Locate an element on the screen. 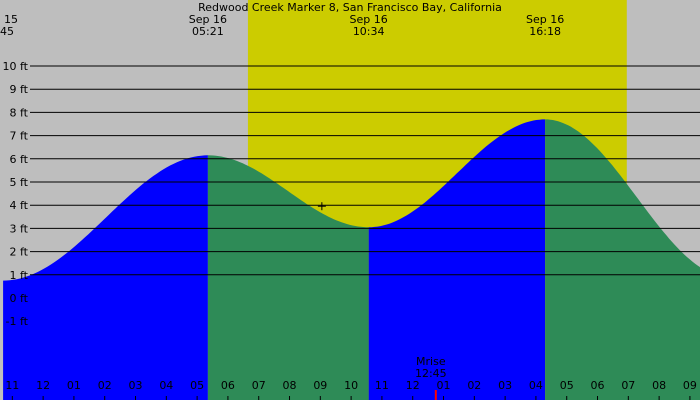 The width and height of the screenshot is (700, 400). y-tick-label: 2 ft is located at coordinates (19, 252).